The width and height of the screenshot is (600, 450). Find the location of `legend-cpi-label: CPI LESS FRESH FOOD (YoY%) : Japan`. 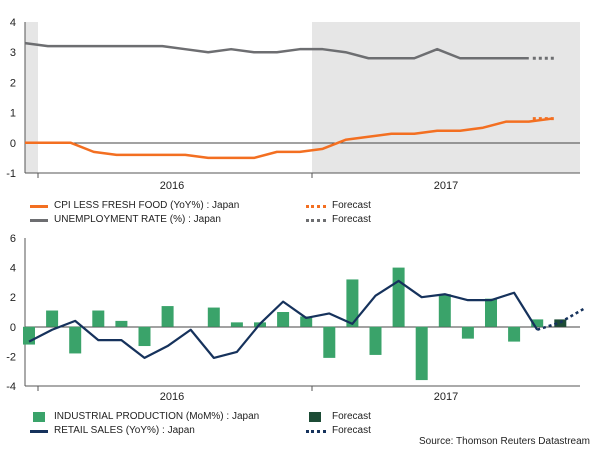

legend-cpi-label: CPI LESS FRESH FOOD (YoY%) : Japan is located at coordinates (147, 205).